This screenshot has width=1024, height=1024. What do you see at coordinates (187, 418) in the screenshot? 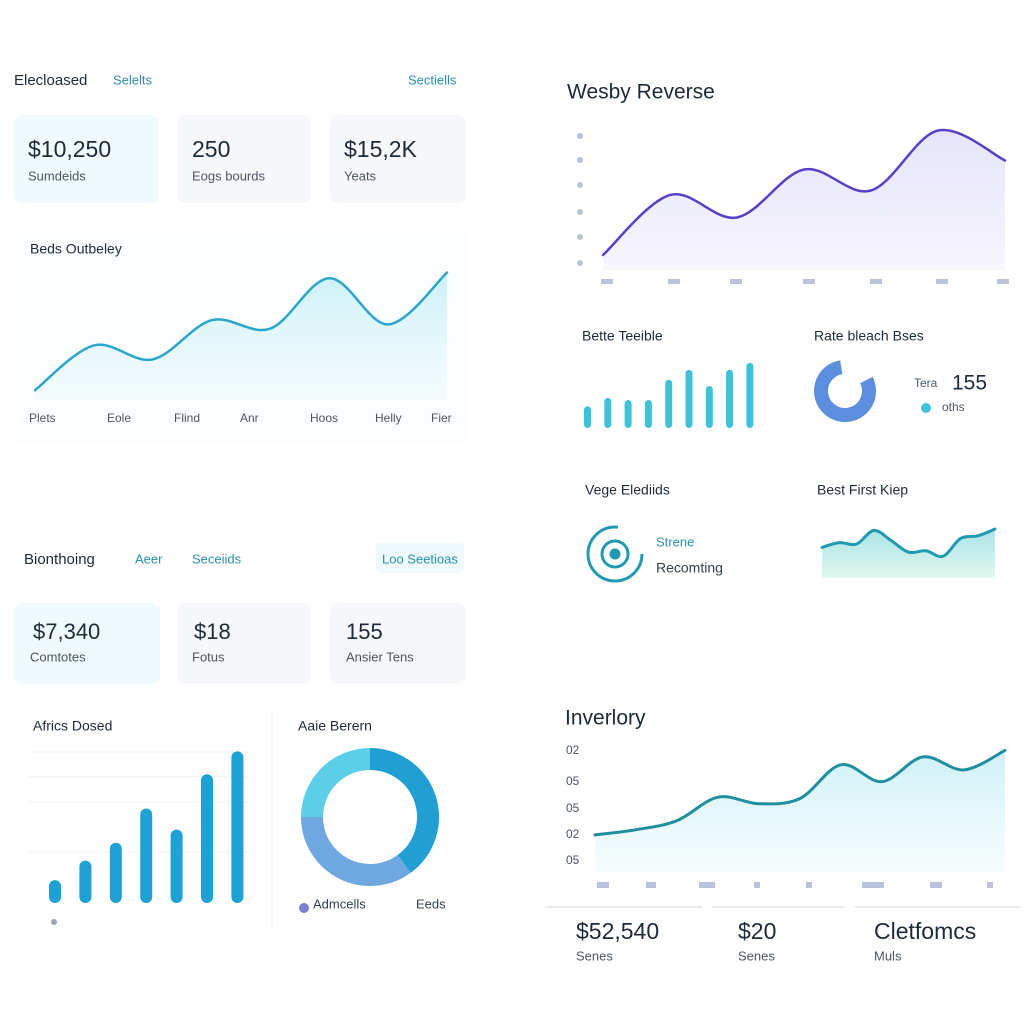
I see `x-tick-label: Flind` at bounding box center [187, 418].